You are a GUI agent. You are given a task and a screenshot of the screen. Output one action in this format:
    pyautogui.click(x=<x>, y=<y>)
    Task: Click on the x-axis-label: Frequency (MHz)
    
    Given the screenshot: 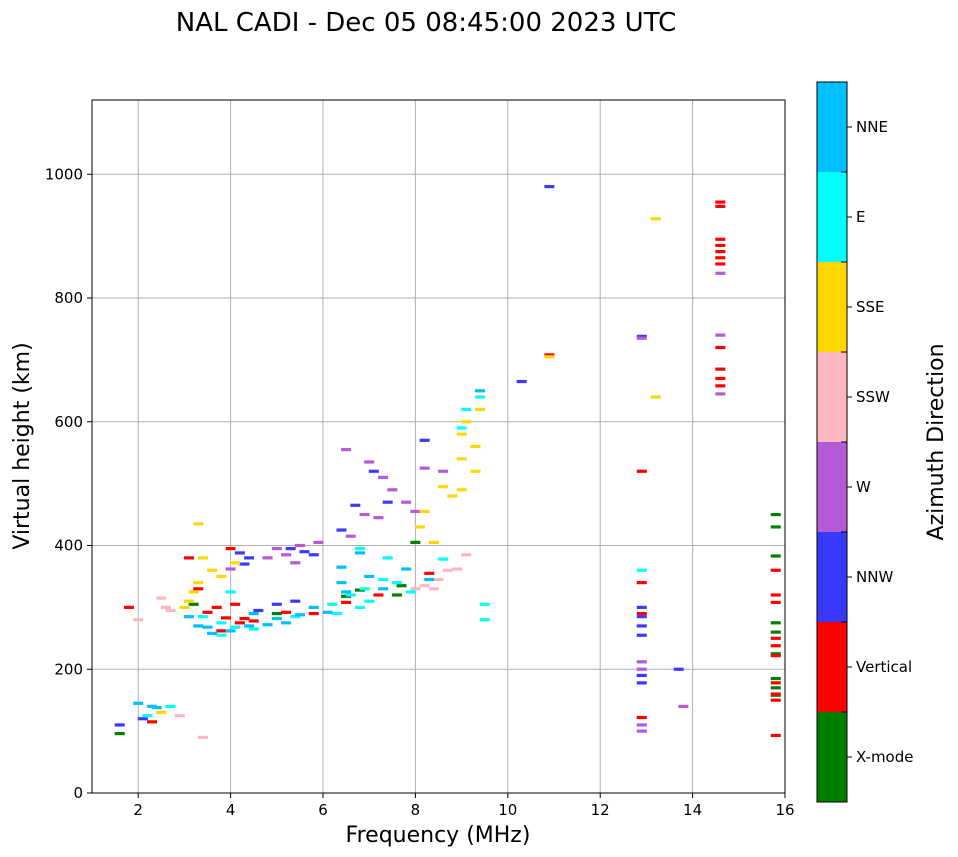 What is the action you would take?
    pyautogui.click(x=438, y=835)
    